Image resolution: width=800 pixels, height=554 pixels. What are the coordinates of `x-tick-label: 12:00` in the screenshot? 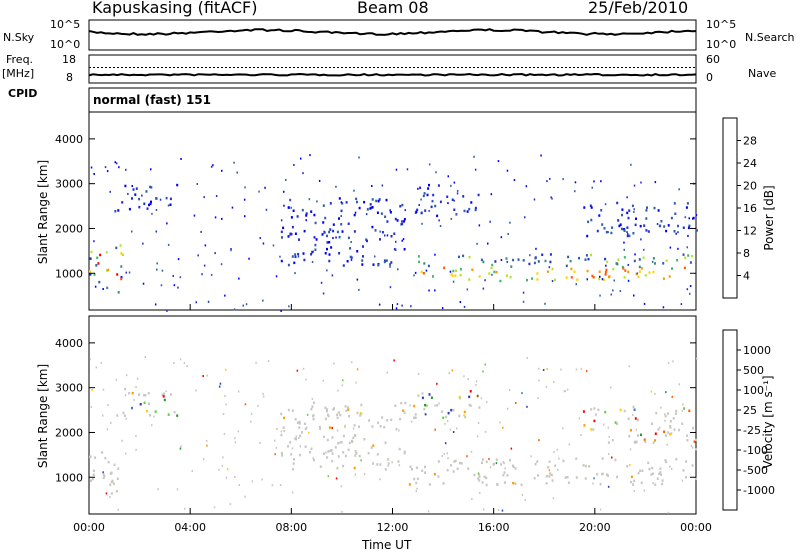 It's located at (393, 527).